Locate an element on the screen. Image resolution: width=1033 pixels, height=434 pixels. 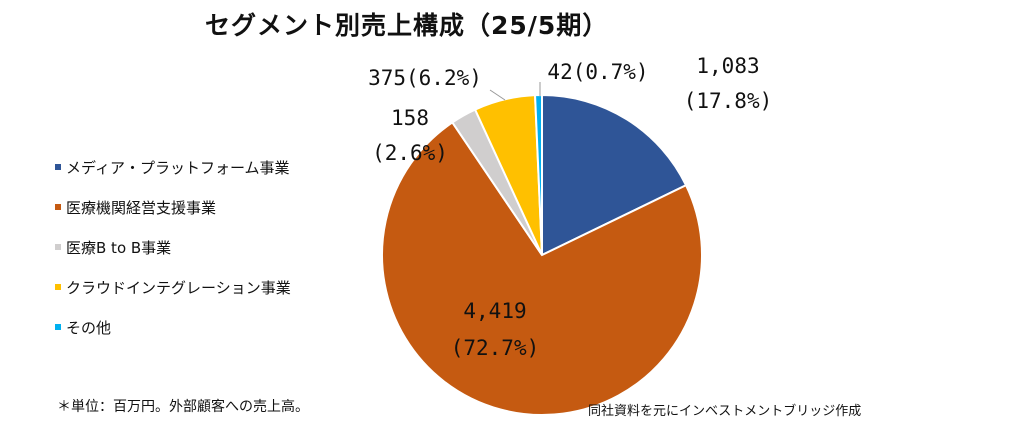
legend-item: 医療機関経営支援事業 is located at coordinates (173, 207).